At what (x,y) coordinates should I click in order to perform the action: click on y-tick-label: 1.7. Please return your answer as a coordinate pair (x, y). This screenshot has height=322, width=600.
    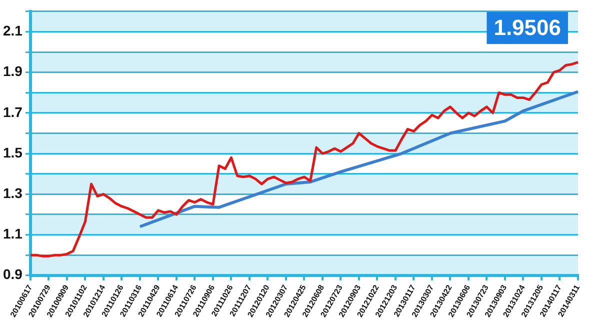
    Looking at the image, I should click on (12, 112).